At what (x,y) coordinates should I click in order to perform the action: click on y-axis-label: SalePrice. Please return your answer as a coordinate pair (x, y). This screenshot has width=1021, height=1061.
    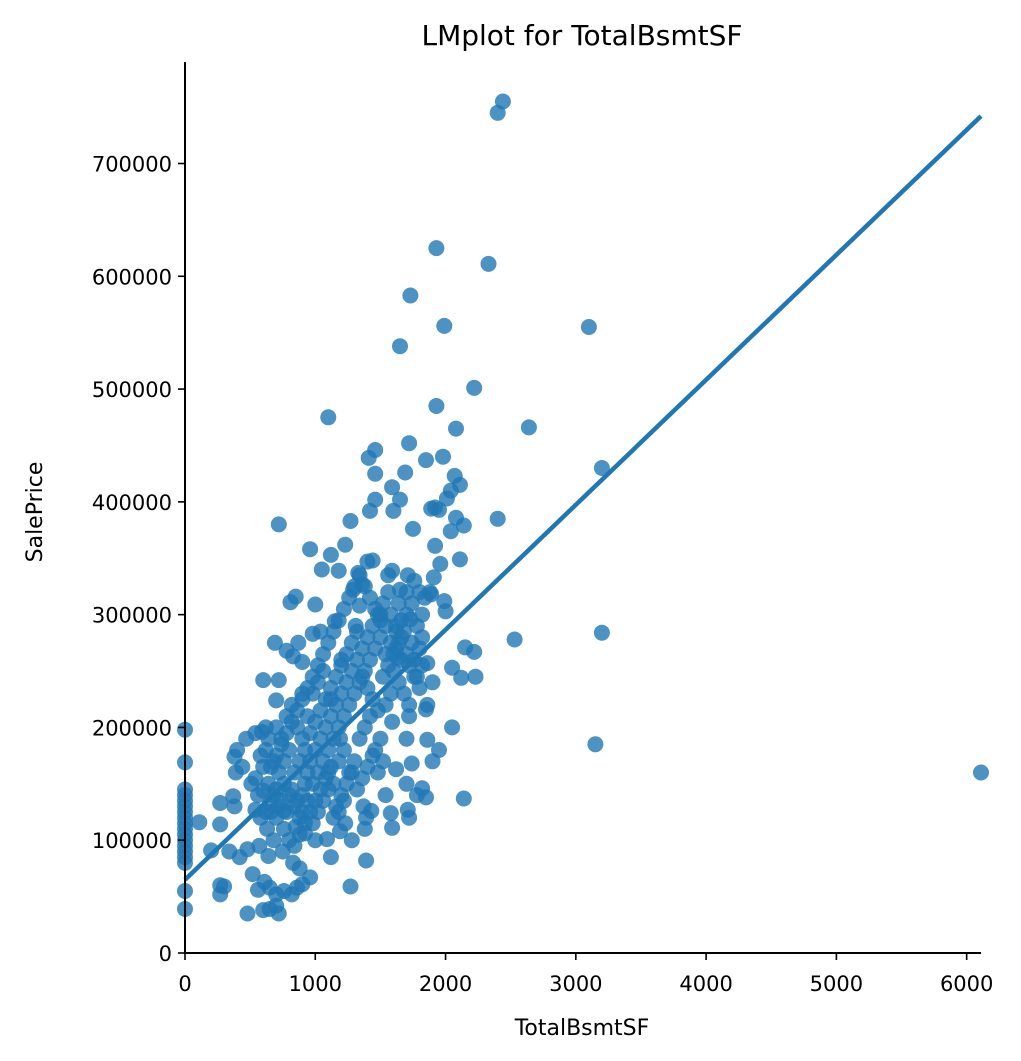
    Looking at the image, I should click on (35, 512).